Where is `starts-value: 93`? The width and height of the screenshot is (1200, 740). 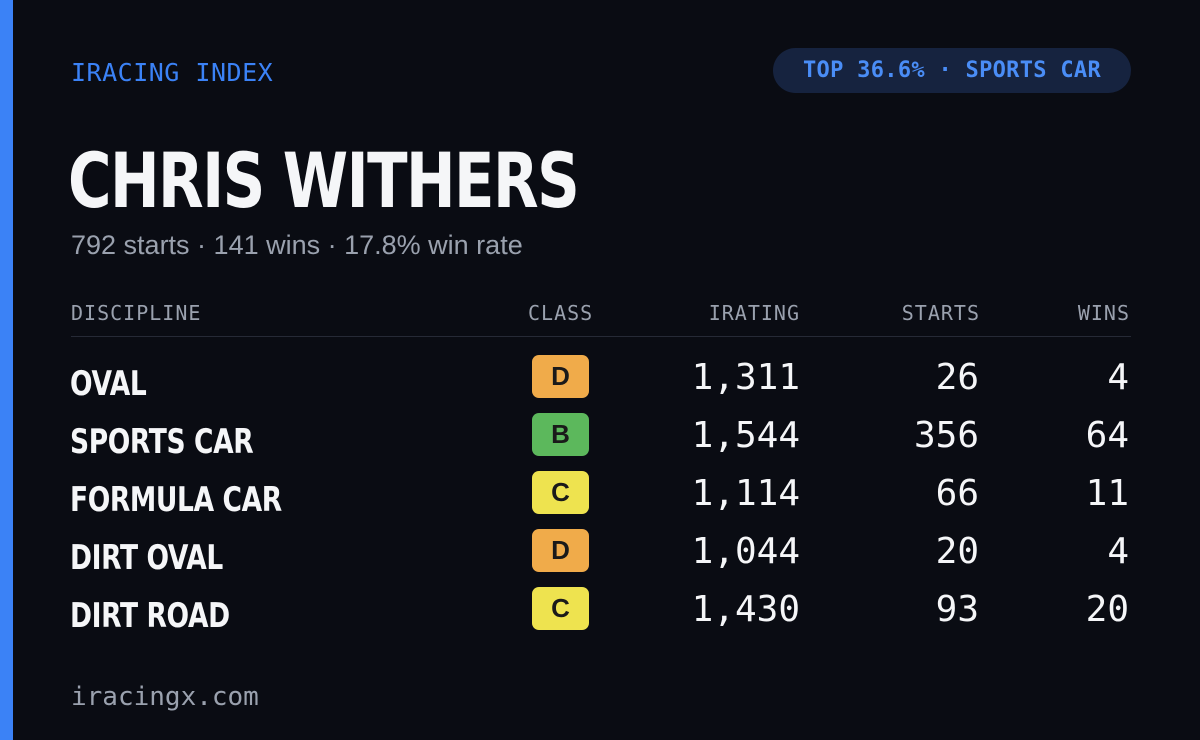
starts-value: 93 is located at coordinates (957, 609).